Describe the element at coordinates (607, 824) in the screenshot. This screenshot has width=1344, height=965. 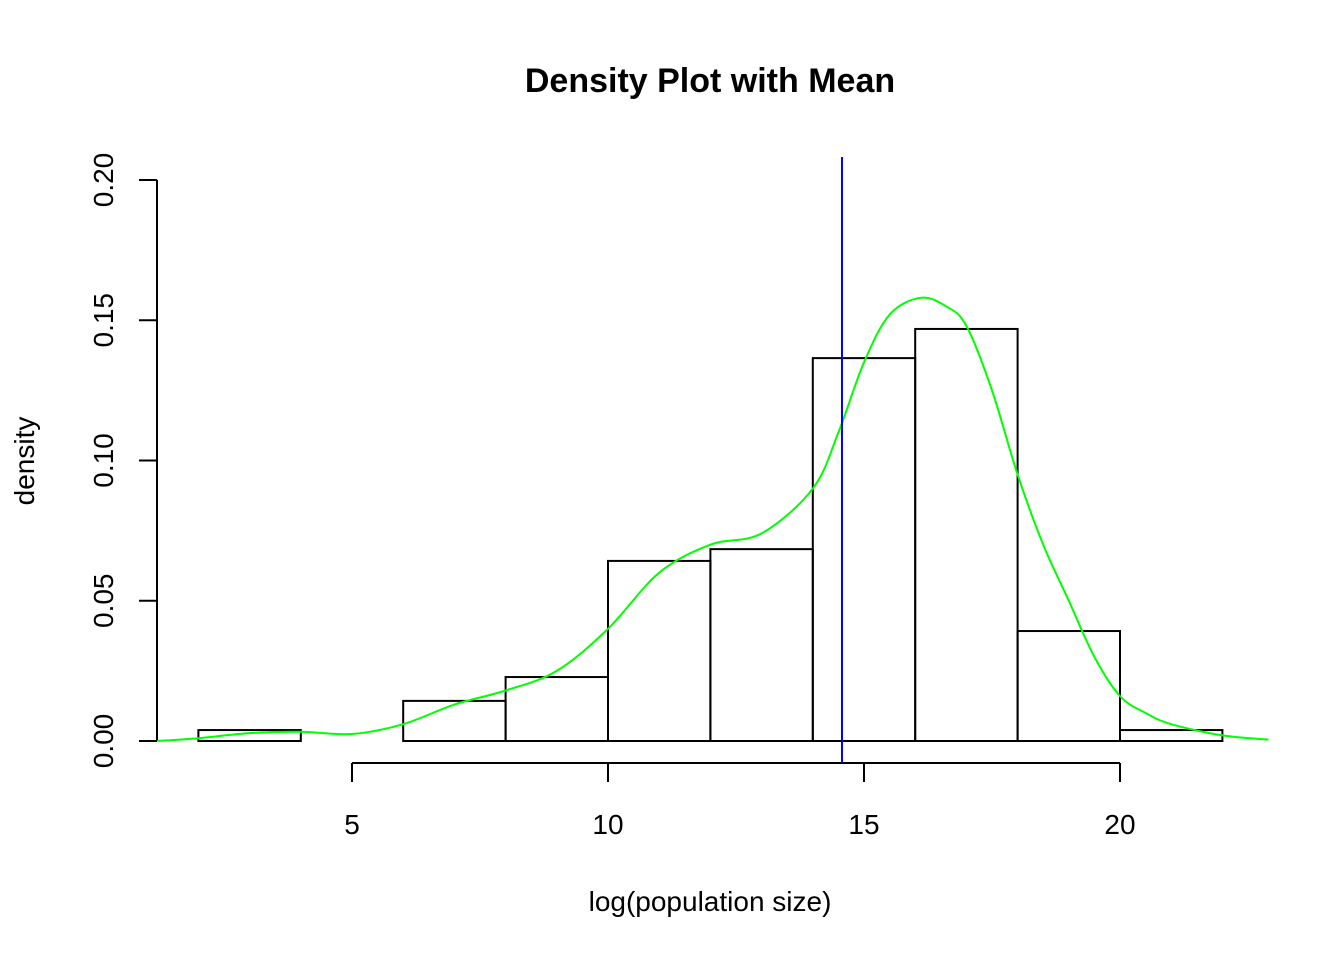
I see `x-tick-label: 10` at that location.